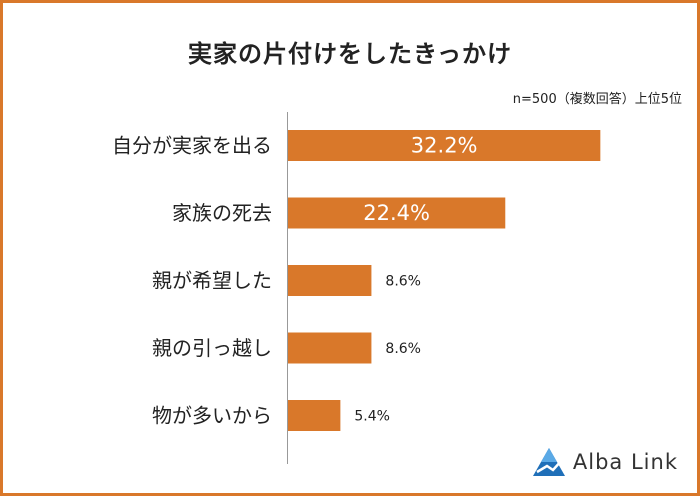  What do you see at coordinates (625, 462) in the screenshot?
I see `brand-name: Alba Link` at bounding box center [625, 462].